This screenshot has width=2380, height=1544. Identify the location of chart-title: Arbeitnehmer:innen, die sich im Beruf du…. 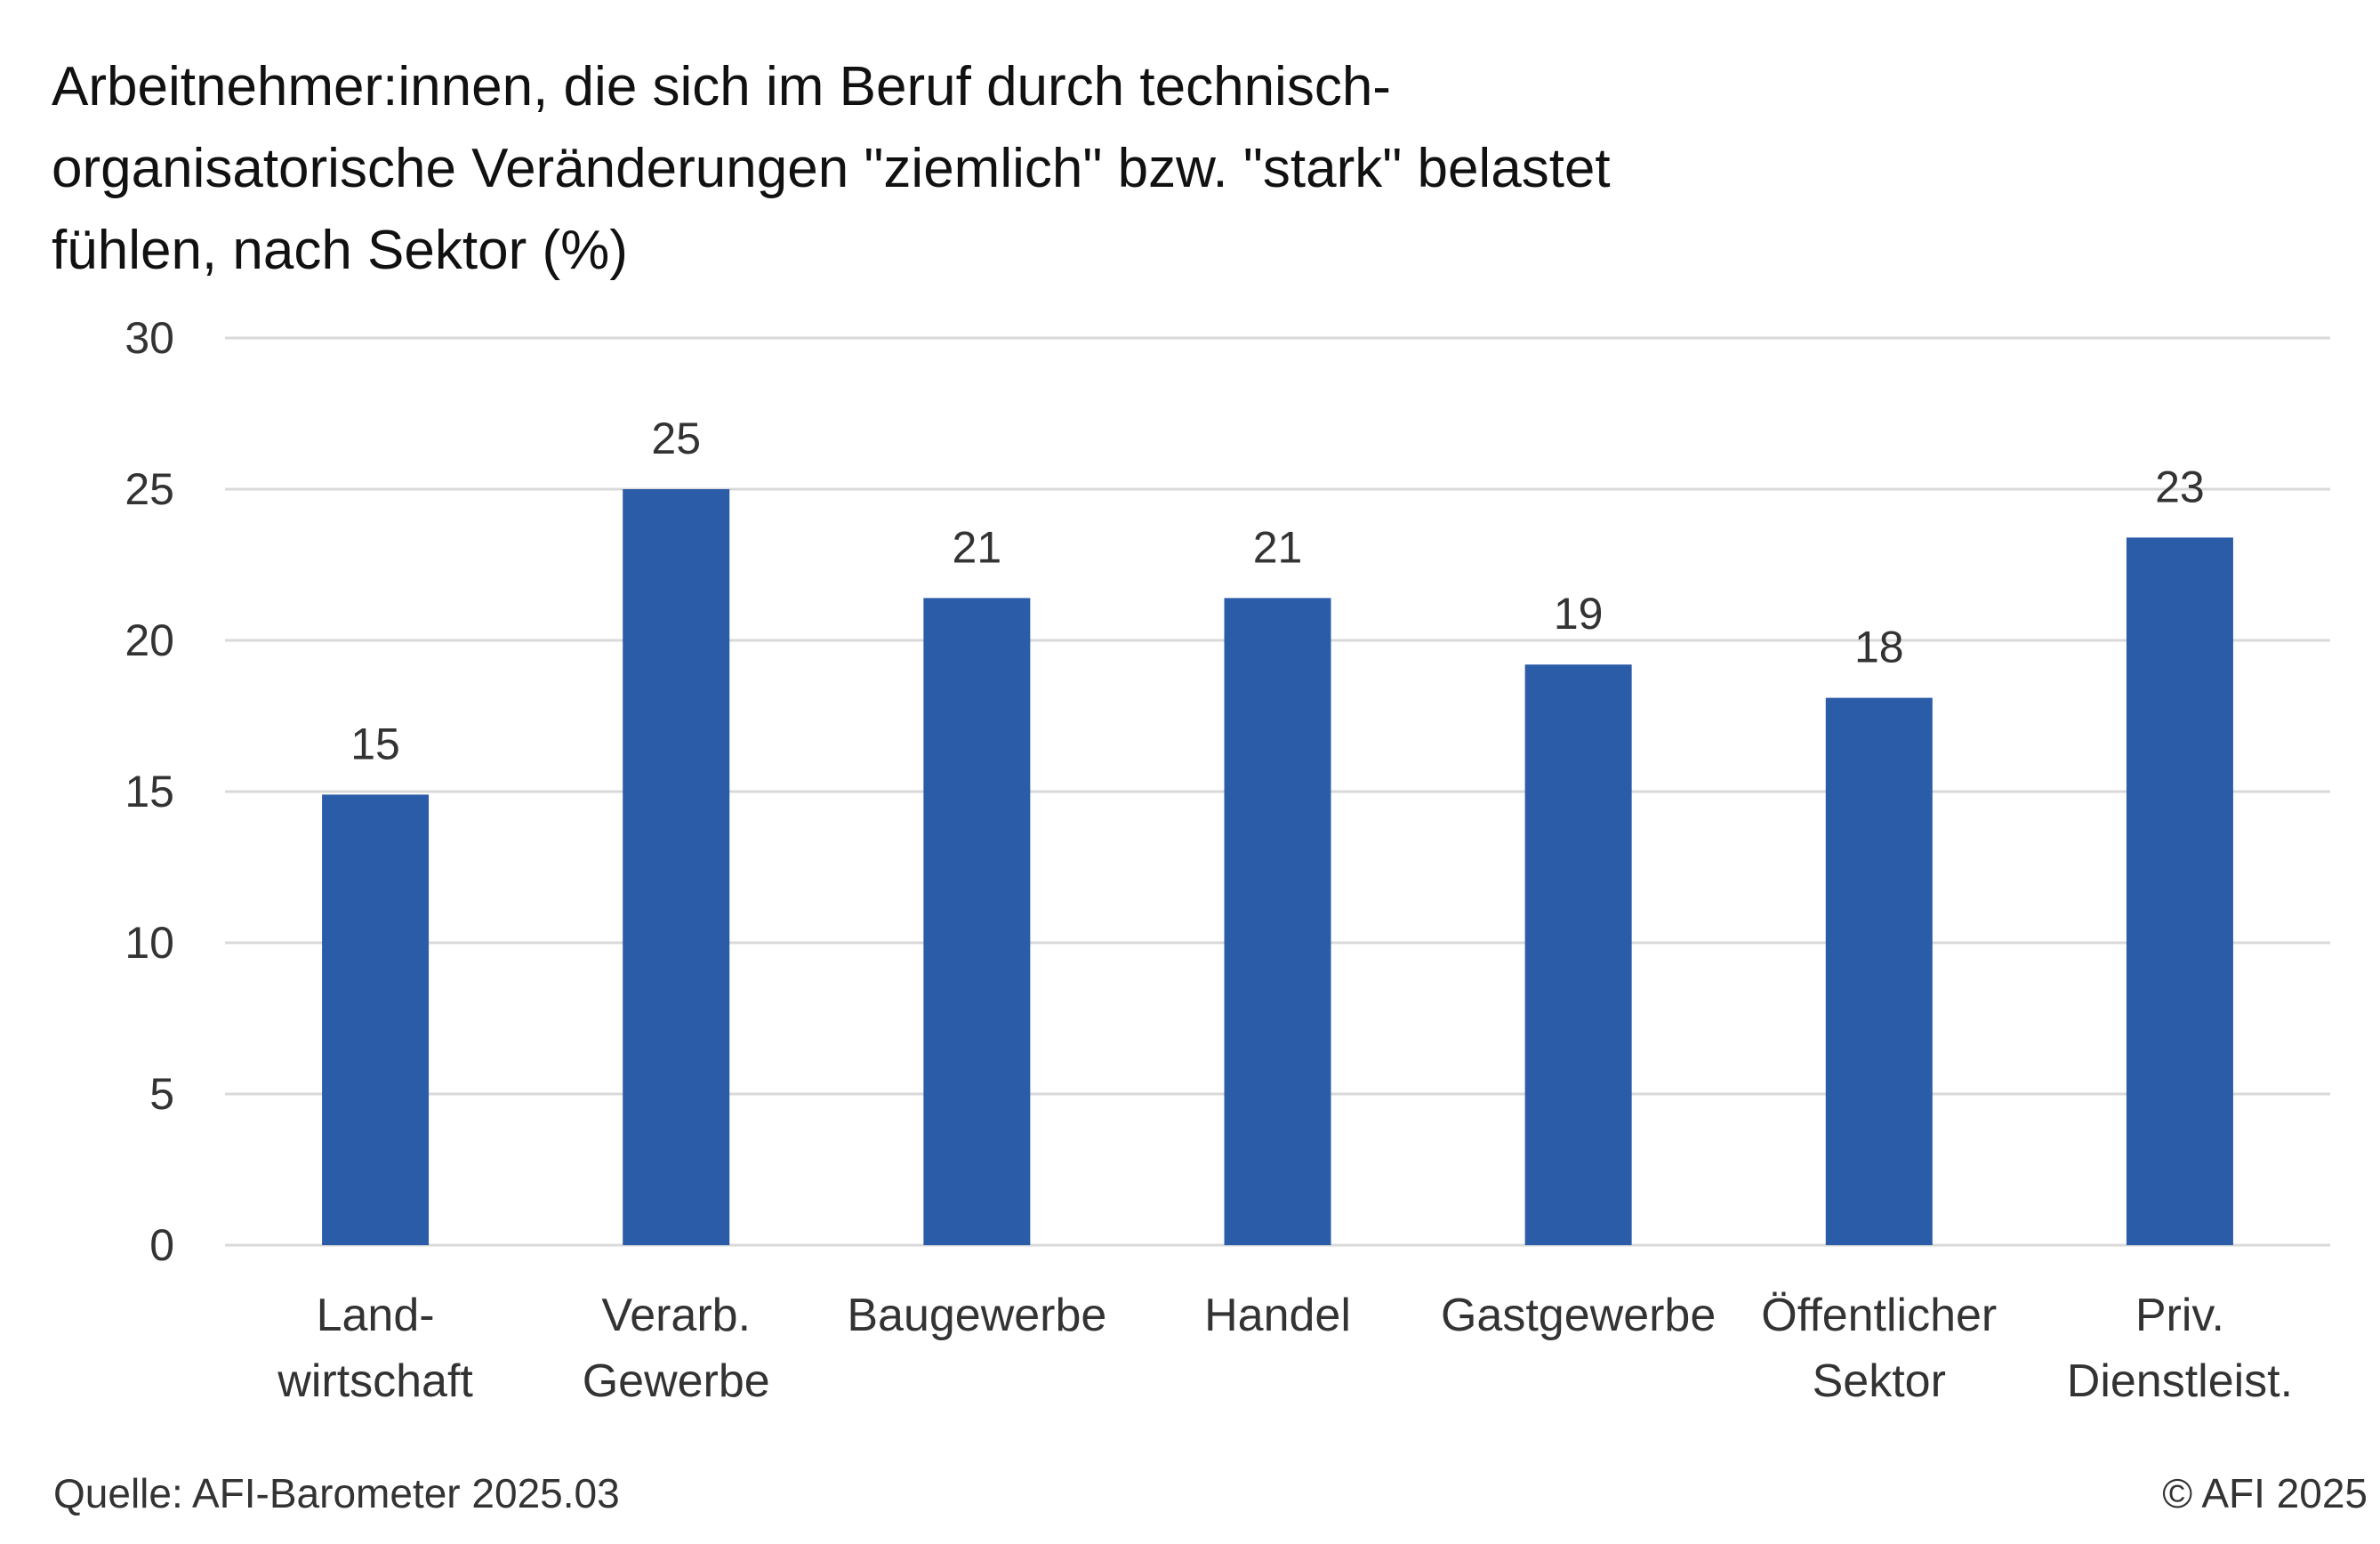
(985, 169).